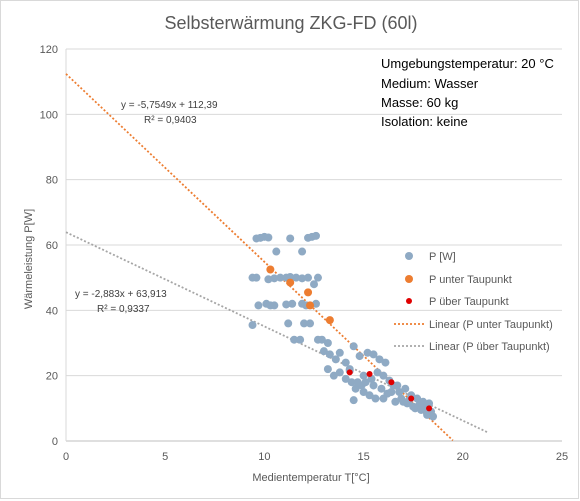 The image size is (580, 501). What do you see at coordinates (419, 102) in the screenshot?
I see `info-mass: Masse: 60 kg` at bounding box center [419, 102].